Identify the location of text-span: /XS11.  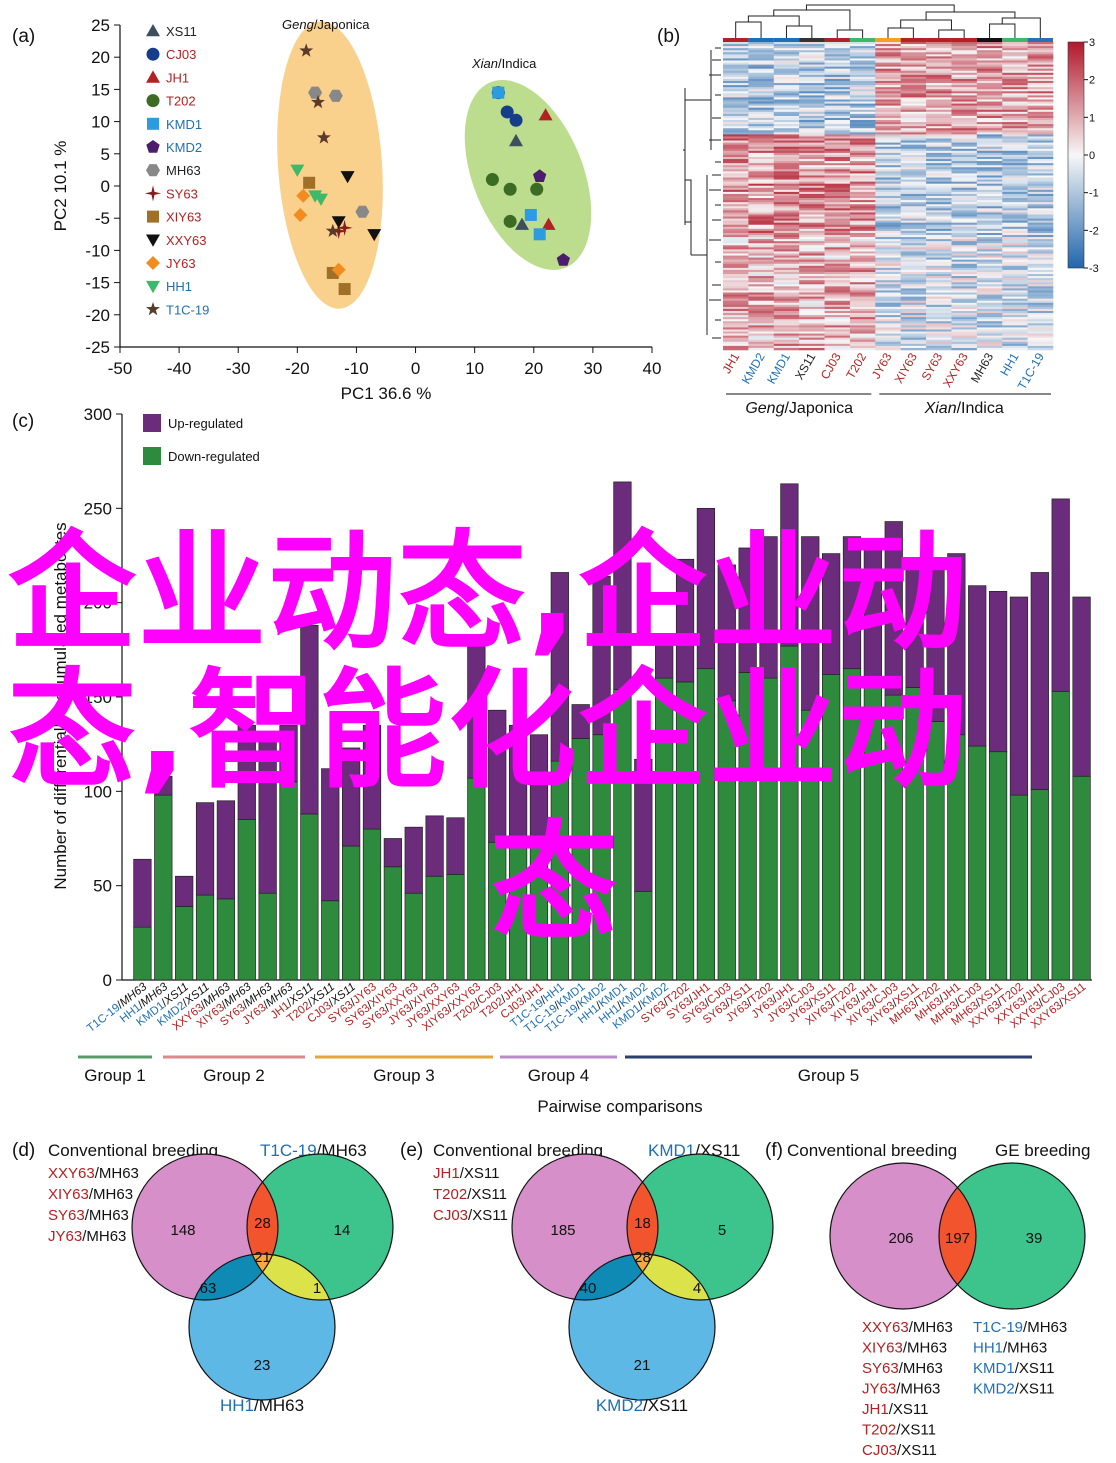
(488, 1215).